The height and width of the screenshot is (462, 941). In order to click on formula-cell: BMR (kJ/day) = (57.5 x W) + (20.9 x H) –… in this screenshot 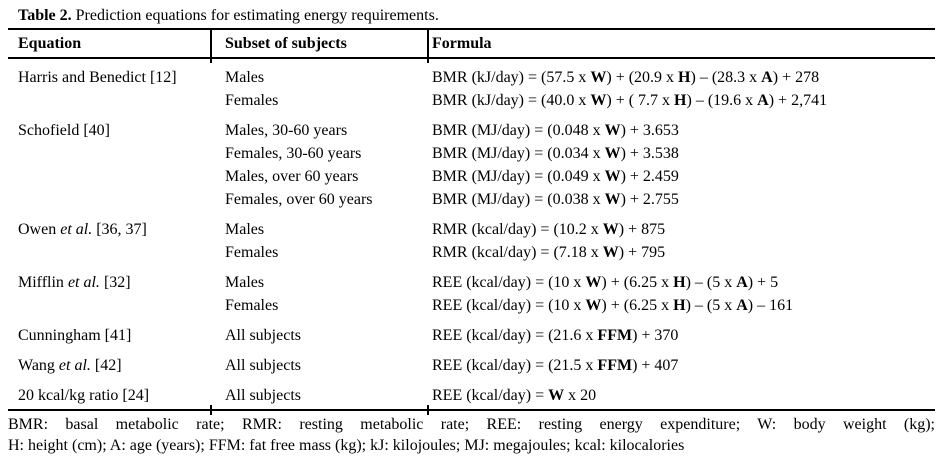, I will do `click(626, 77)`.